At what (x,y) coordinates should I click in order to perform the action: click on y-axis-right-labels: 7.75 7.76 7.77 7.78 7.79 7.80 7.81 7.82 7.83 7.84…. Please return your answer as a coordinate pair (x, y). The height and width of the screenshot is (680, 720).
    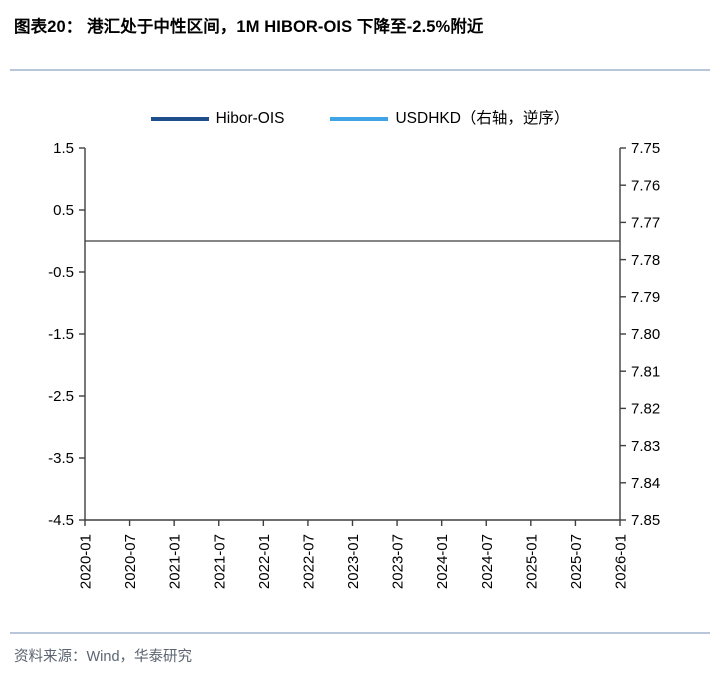
    Looking at the image, I should click on (640, 334).